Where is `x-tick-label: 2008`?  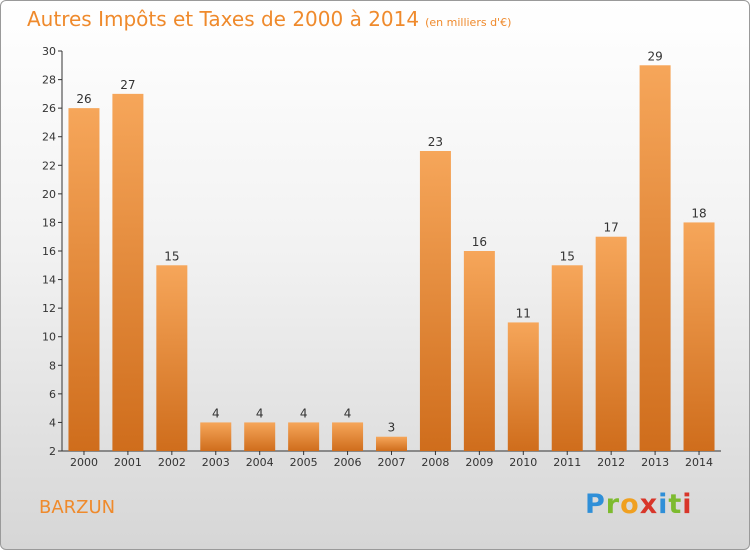 x-tick-label: 2008 is located at coordinates (435, 462).